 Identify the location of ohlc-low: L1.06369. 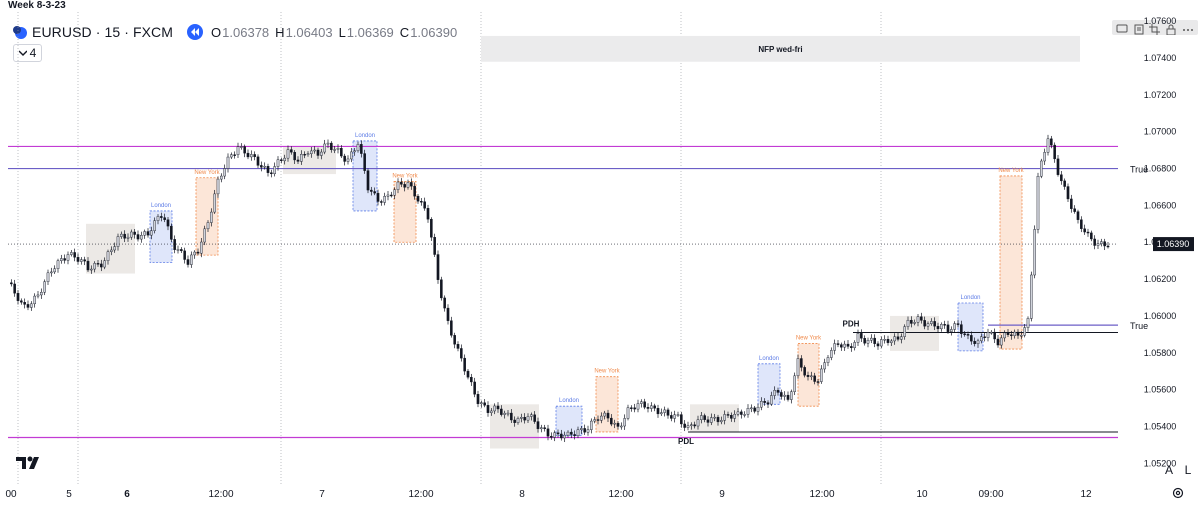
(366, 32).